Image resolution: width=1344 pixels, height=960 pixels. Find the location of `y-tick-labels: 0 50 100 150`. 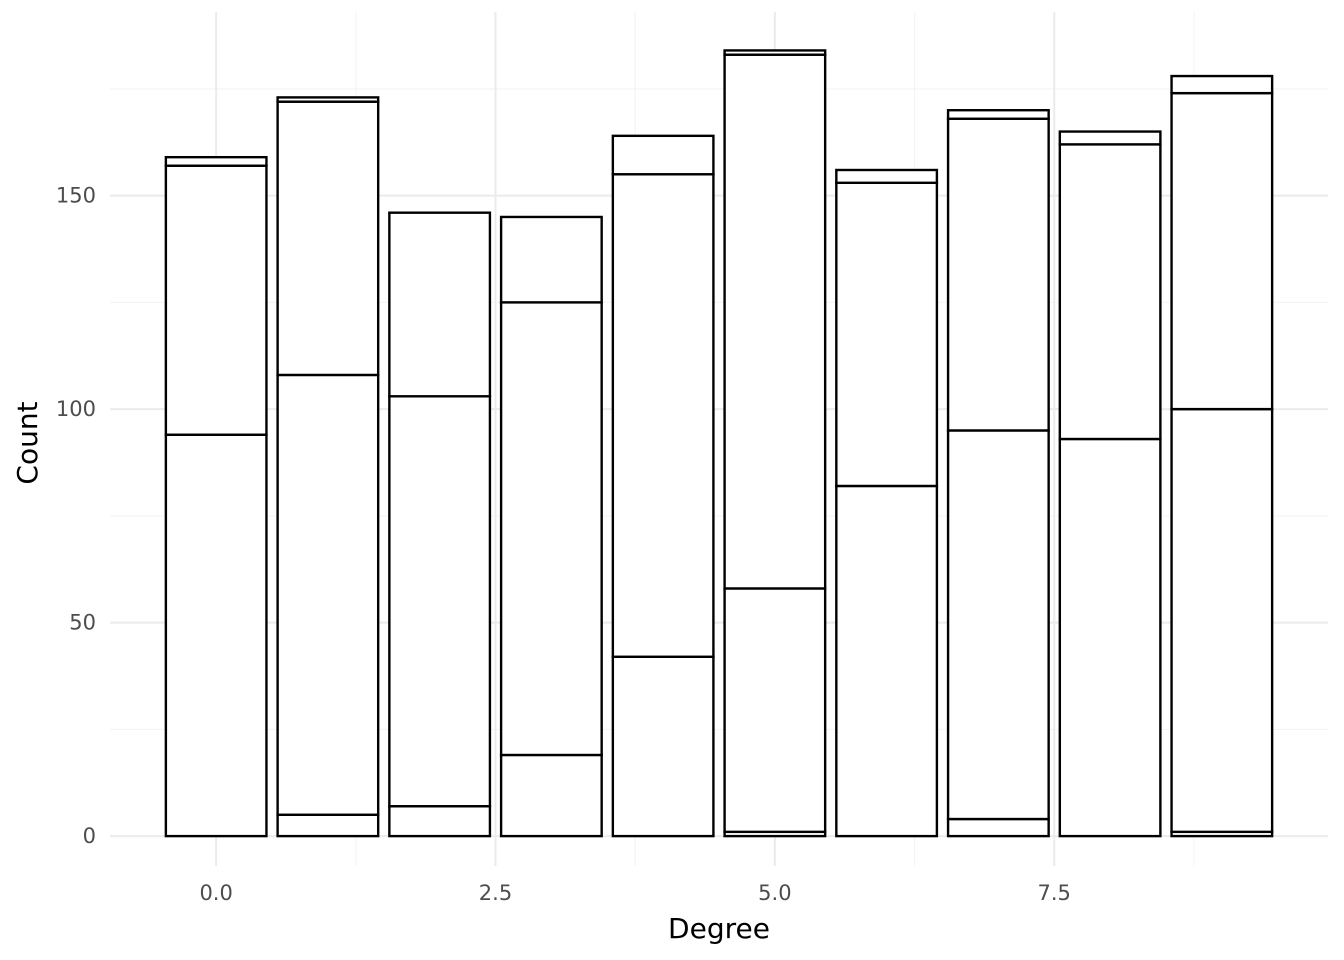

y-tick-labels: 0 50 100 150 is located at coordinates (76, 516).